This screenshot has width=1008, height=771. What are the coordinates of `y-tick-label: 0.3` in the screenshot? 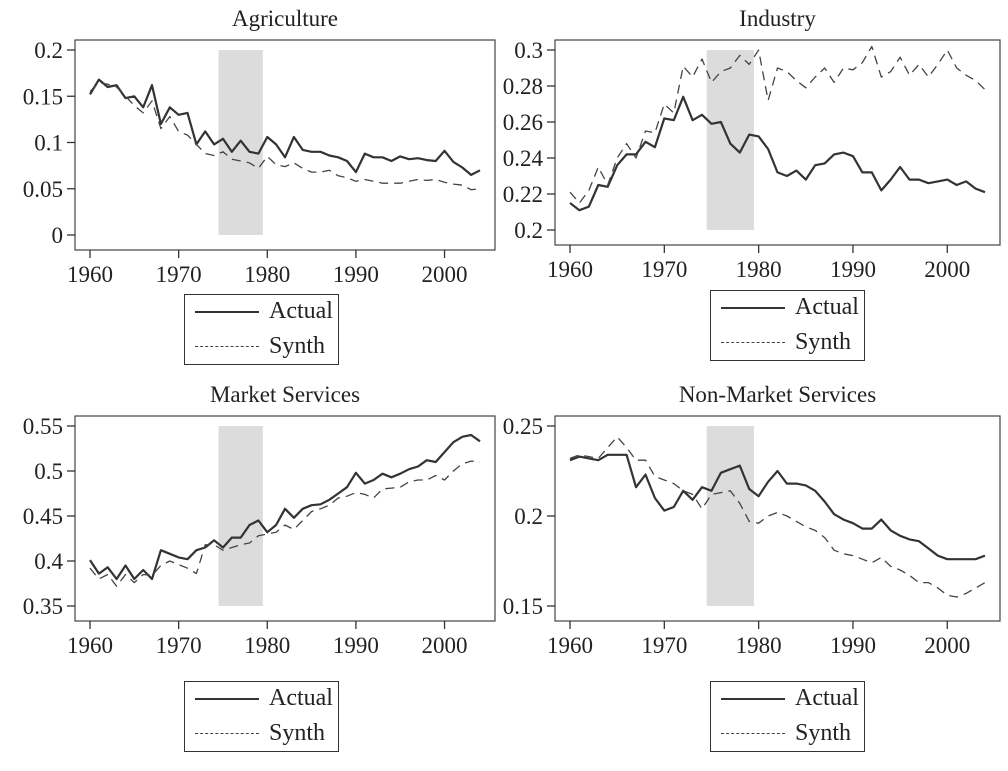 It's located at (528, 50).